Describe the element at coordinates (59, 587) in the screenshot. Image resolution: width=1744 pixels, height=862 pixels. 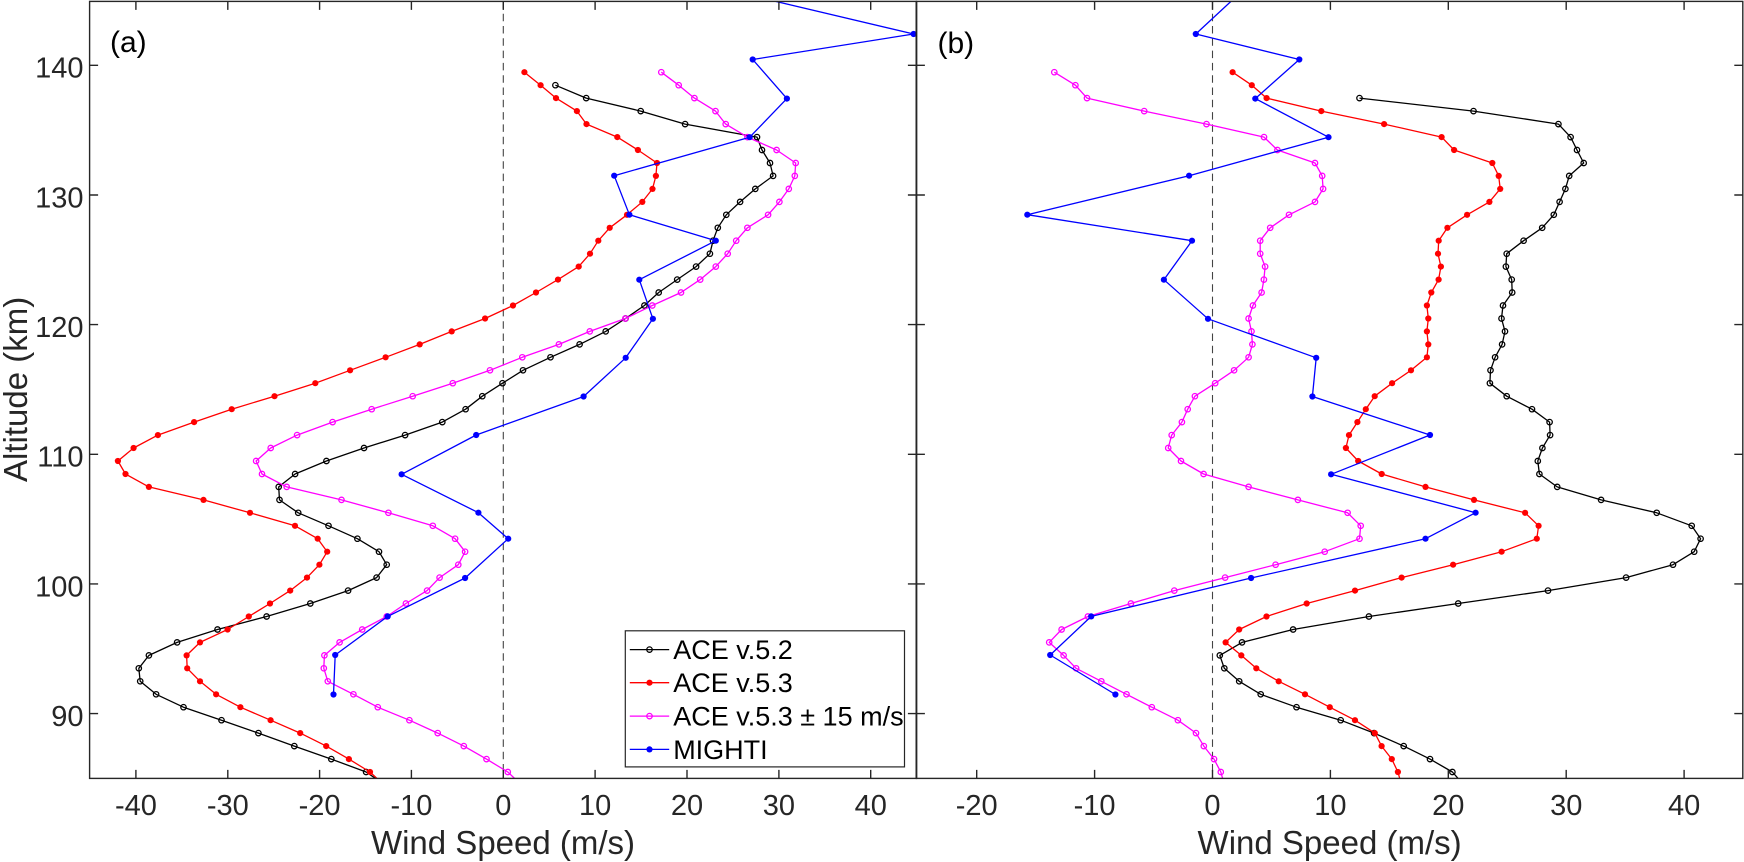
I see `svg-text: 100` at that location.